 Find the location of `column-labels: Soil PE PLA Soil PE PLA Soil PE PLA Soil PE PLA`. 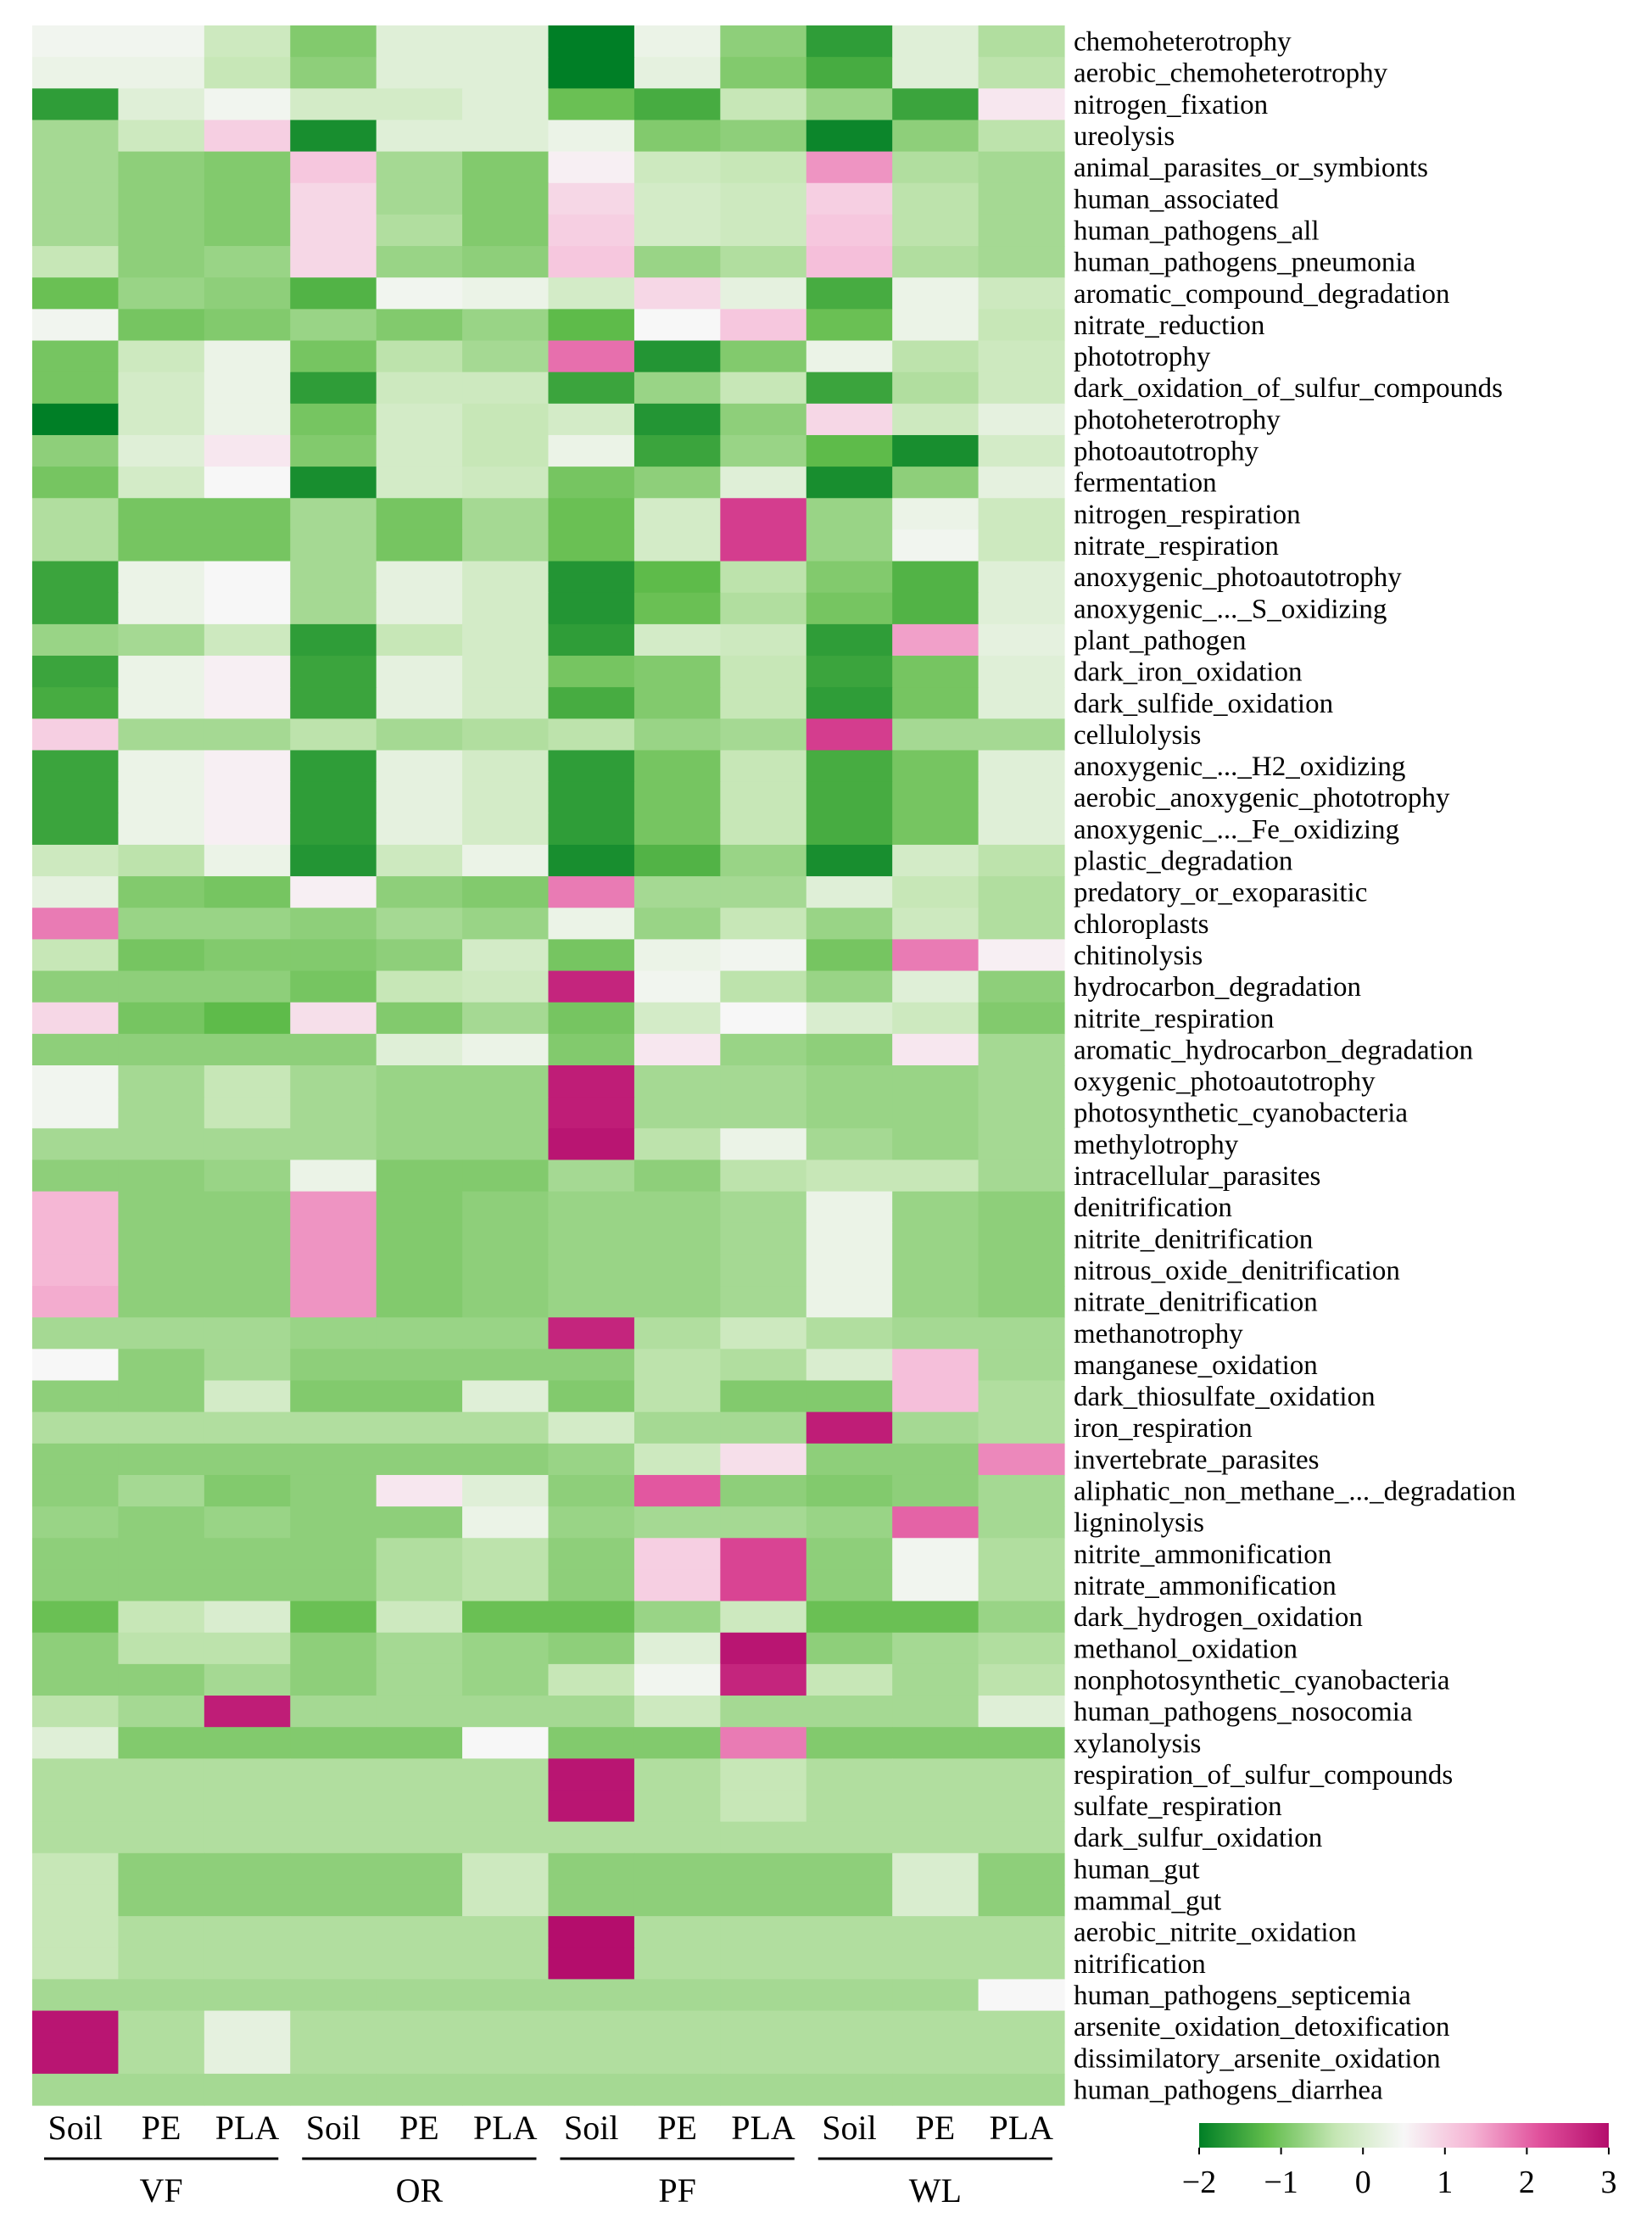

column-labels: Soil PE PLA Soil PE PLA Soil PE PLA Soil PE PLA is located at coordinates (550, 2128).